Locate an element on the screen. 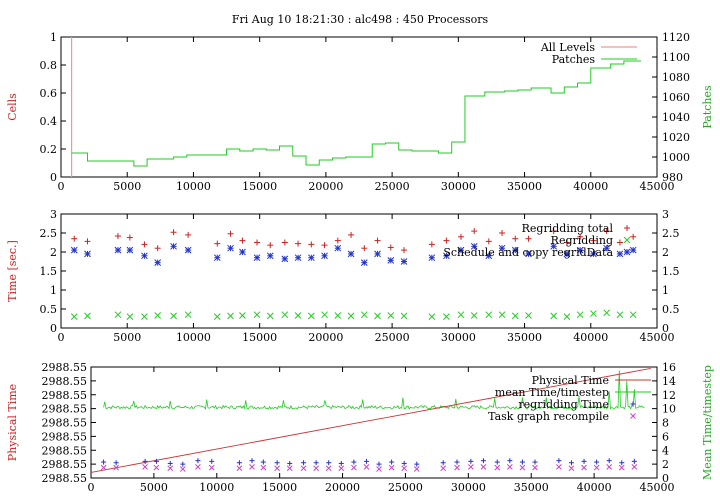 This screenshot has height=504, width=720. y2-tick-label: 1040 is located at coordinates (676, 117).